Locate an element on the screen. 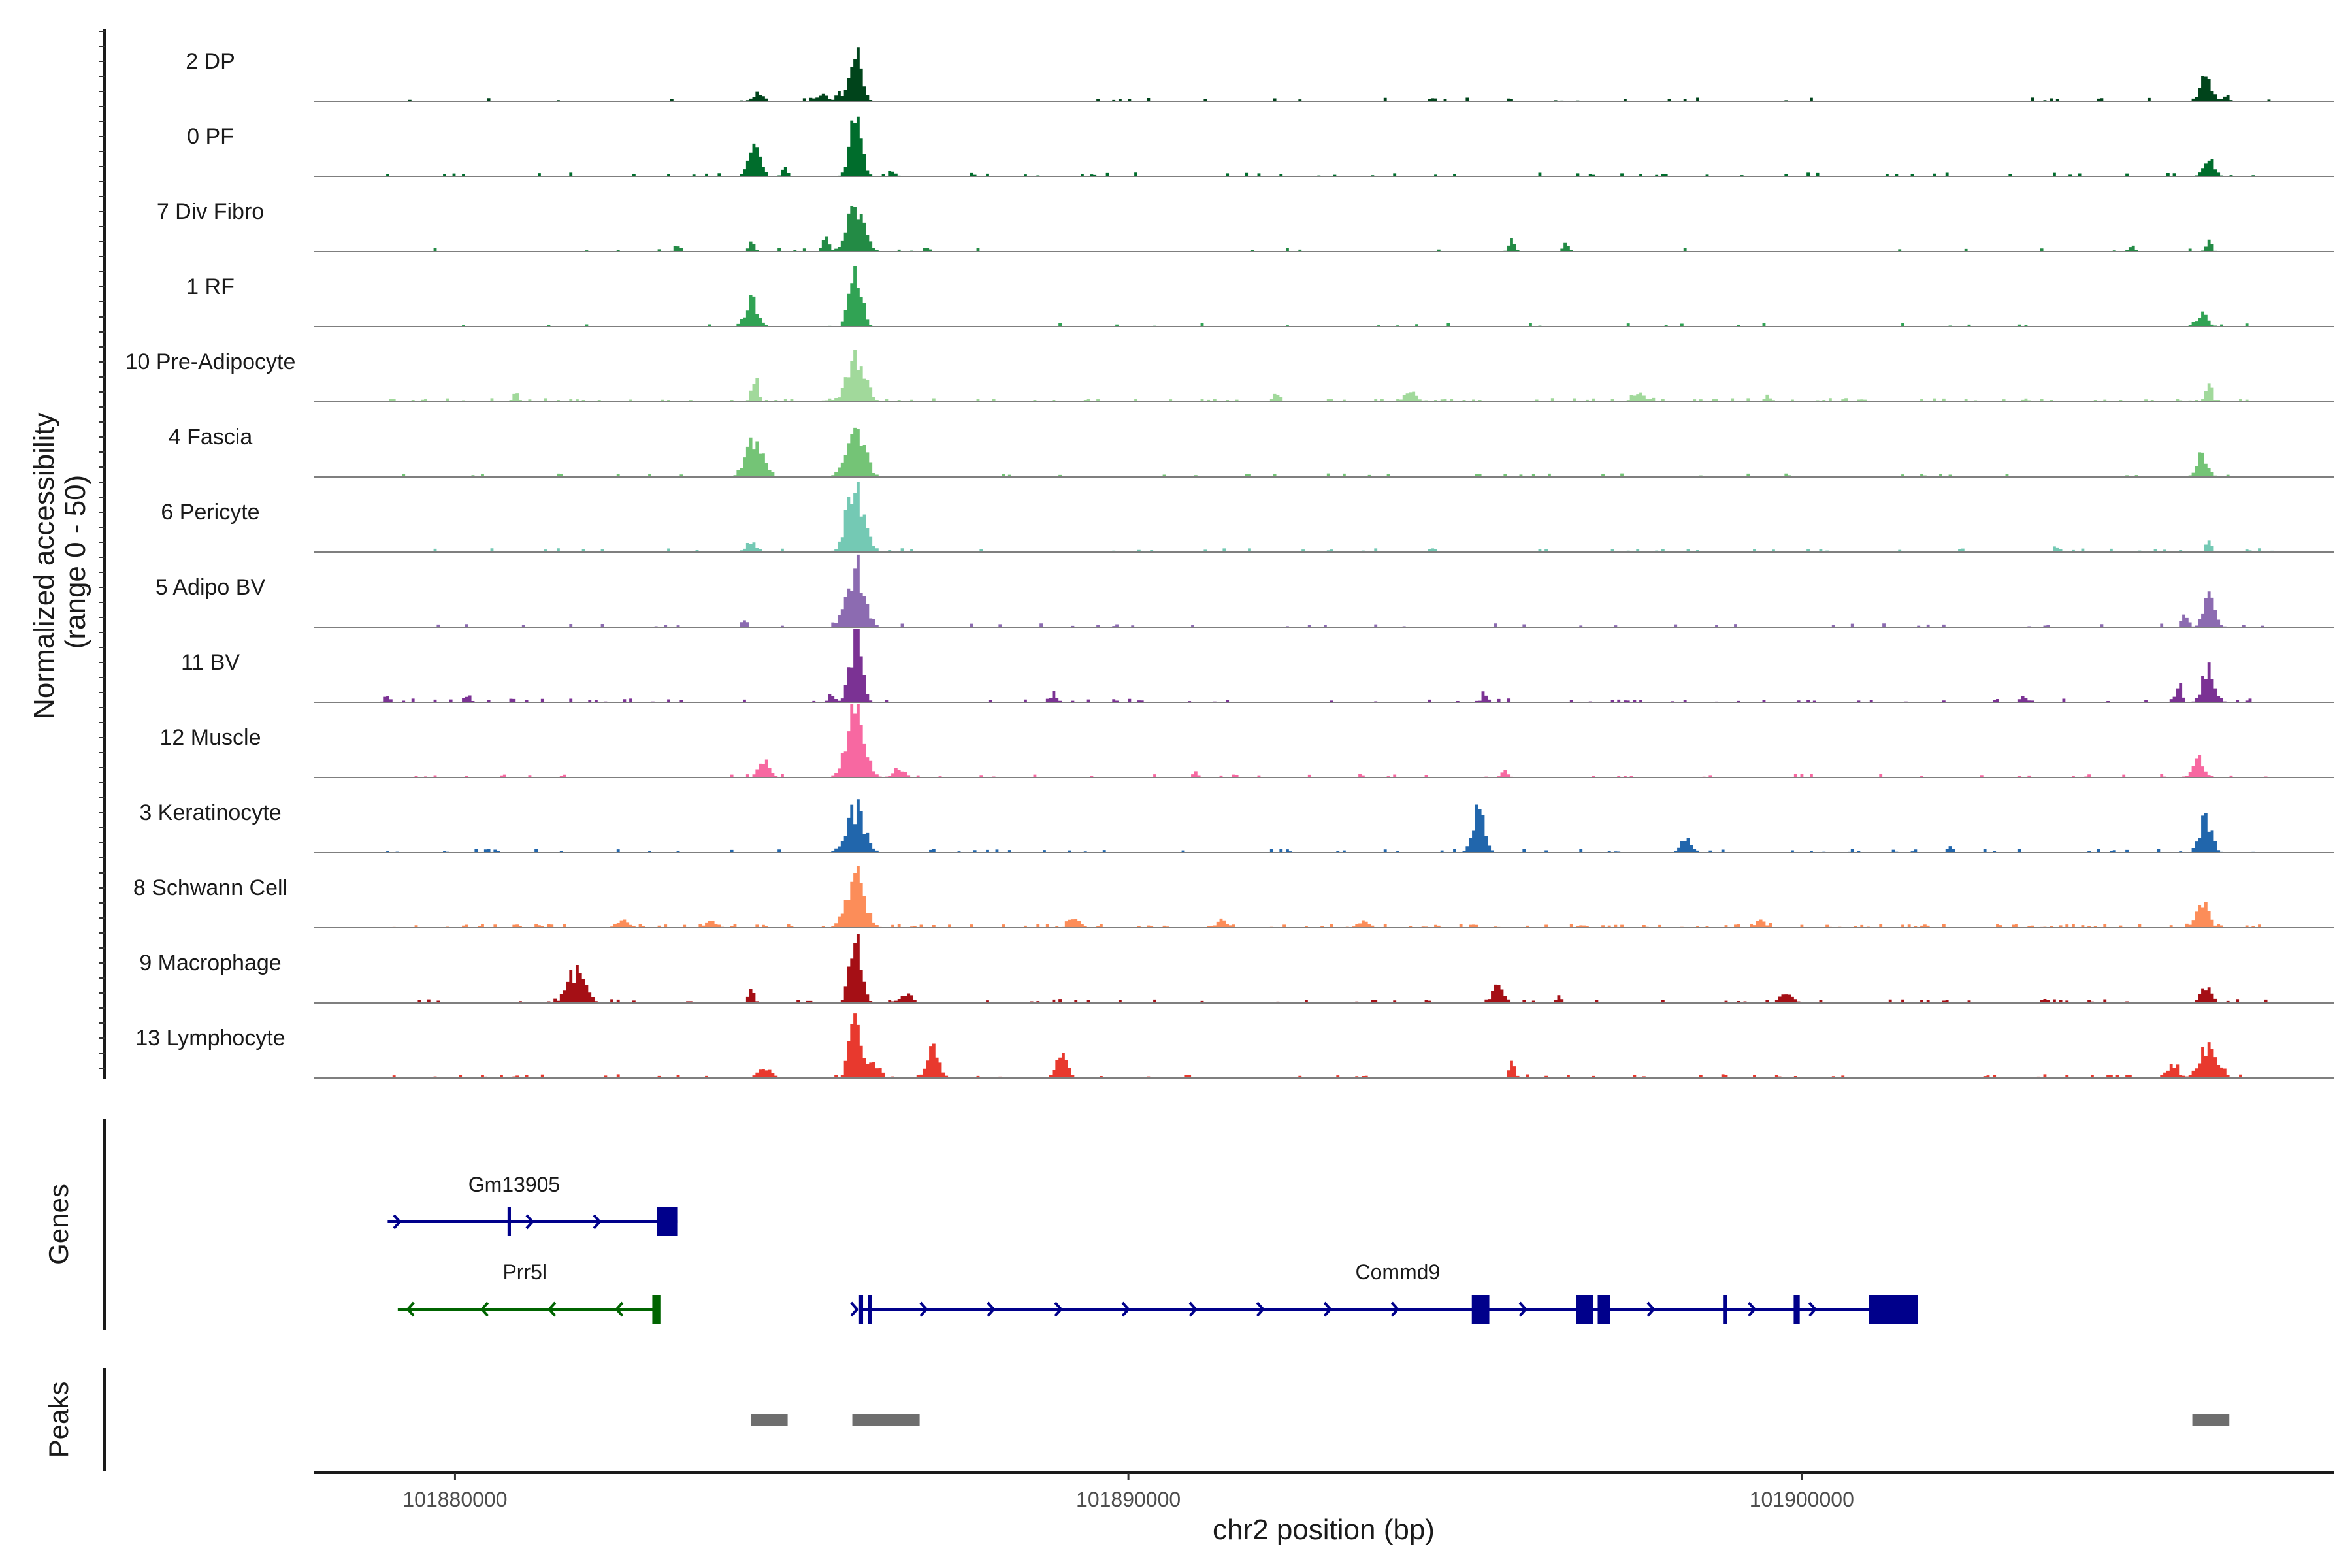 Image resolution: width=2352 pixels, height=1568 pixels. track-label: 11 BV is located at coordinates (210, 662).